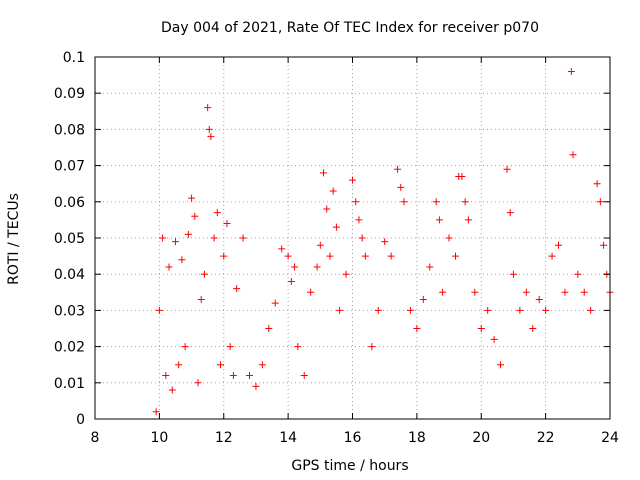  What do you see at coordinates (69, 130) in the screenshot?
I see `y-tick-label: 0.08` at bounding box center [69, 130].